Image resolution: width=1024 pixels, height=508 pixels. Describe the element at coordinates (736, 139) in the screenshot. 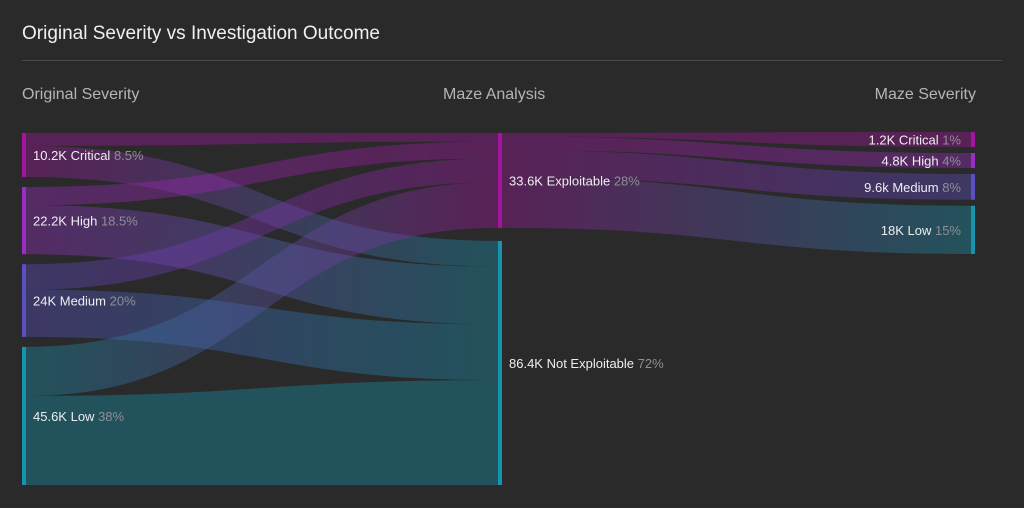

I see `link-ma-exploitable-to-ms-critical` at that location.